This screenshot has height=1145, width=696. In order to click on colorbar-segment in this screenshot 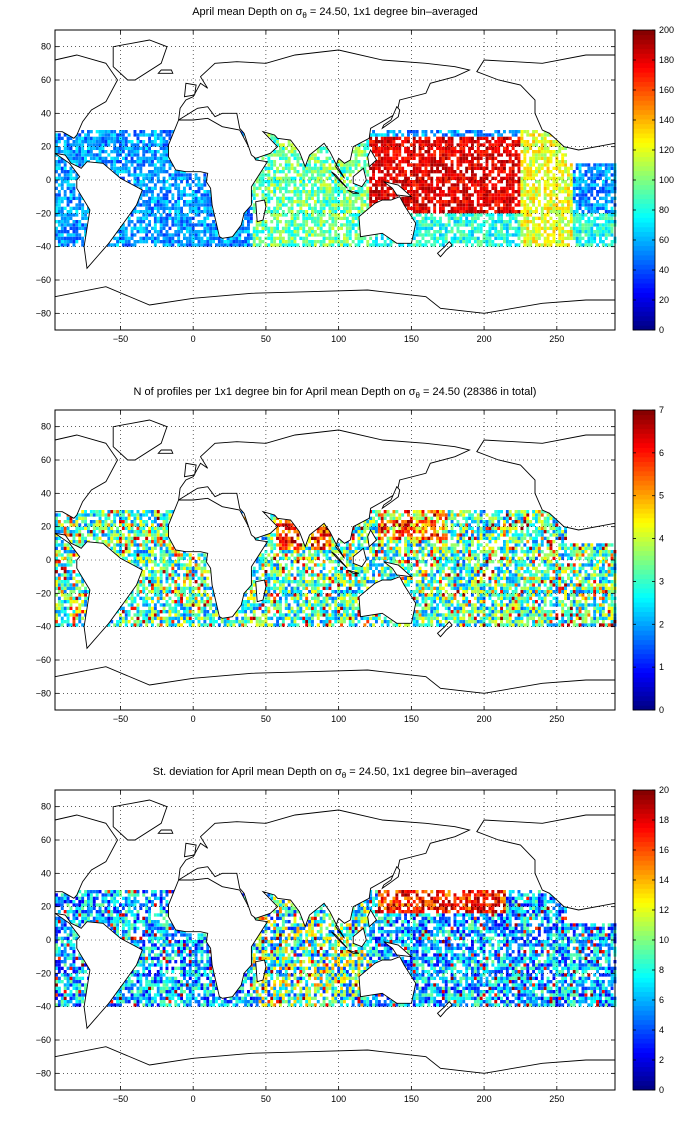, I will do `click(644, 112)`.